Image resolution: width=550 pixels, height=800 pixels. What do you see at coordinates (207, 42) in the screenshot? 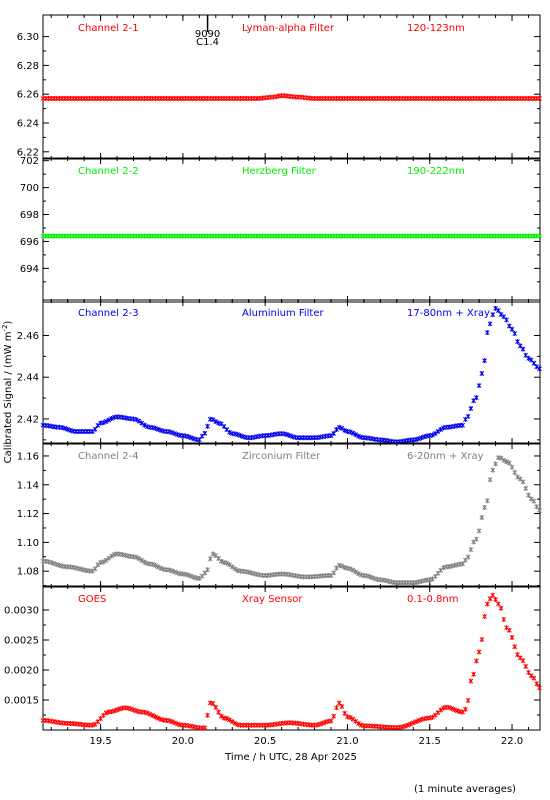
I see `flare-marker-class: C1.4` at bounding box center [207, 42].